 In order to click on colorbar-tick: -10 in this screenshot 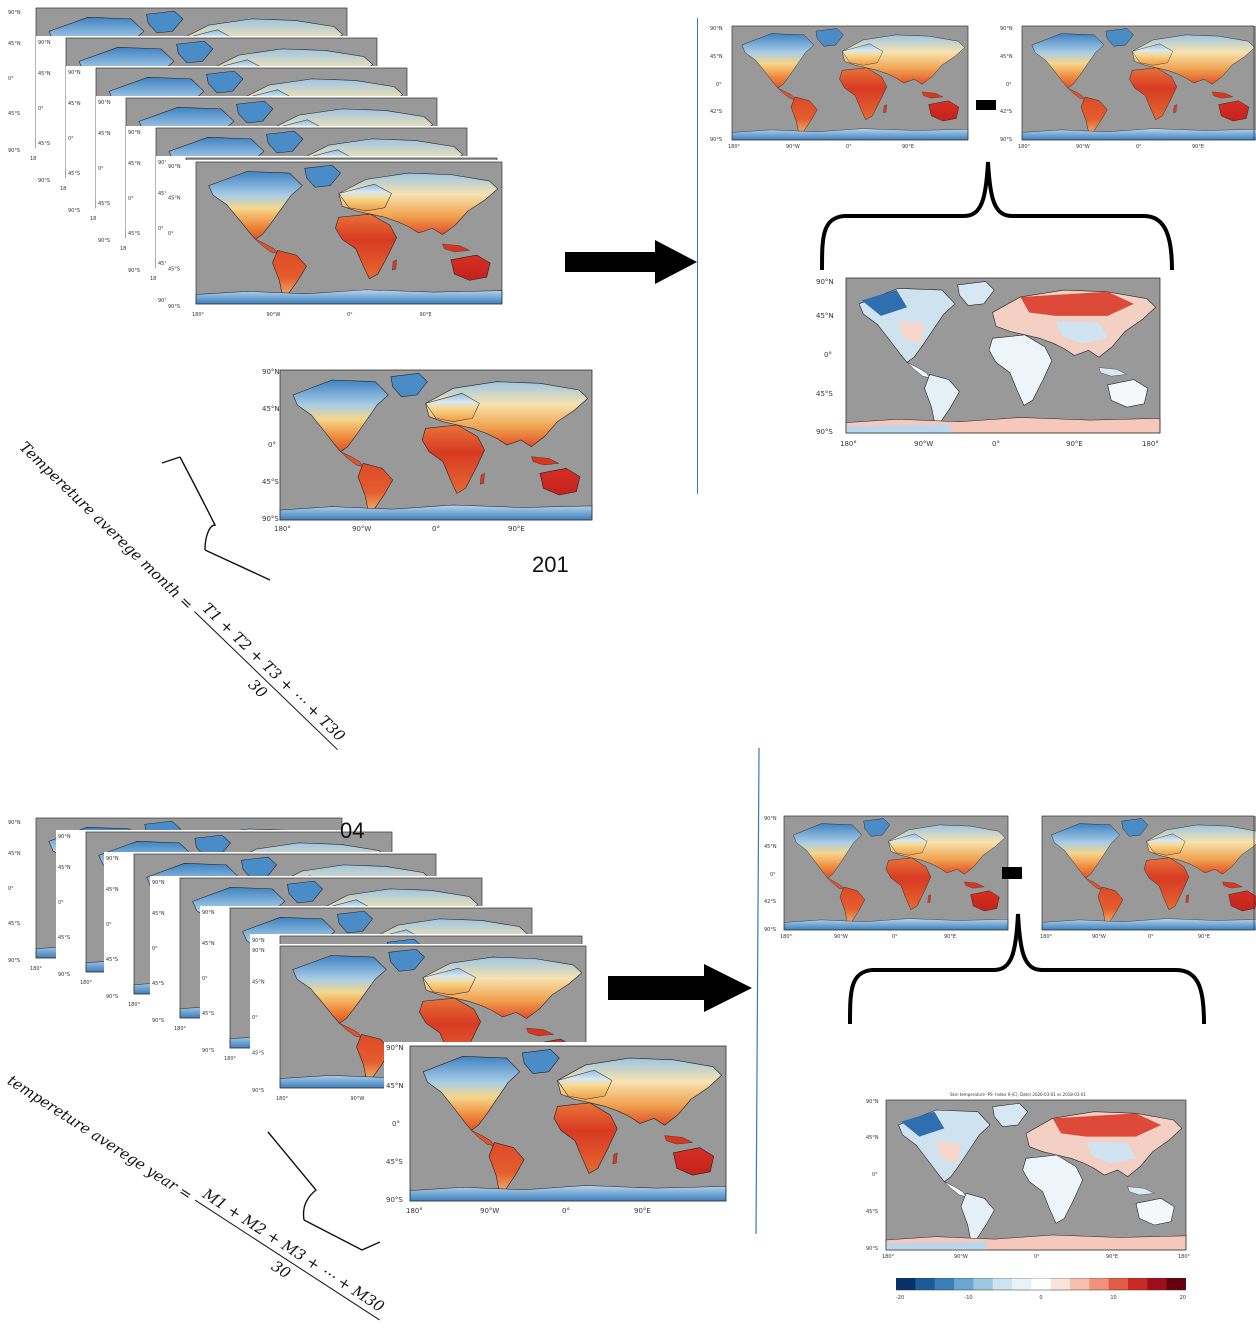, I will do `click(968, 1298)`.